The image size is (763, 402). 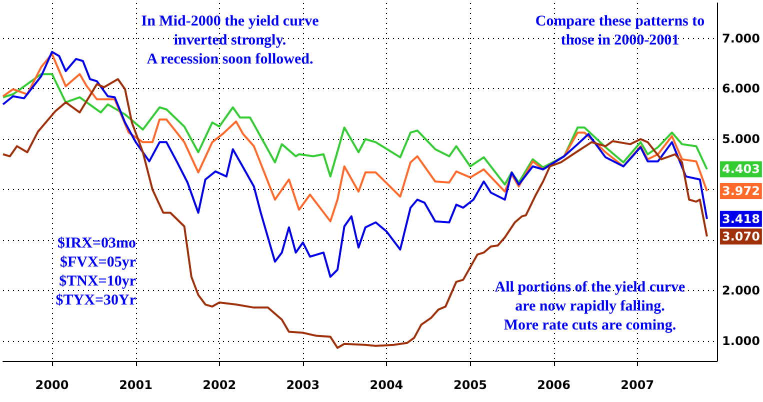 What do you see at coordinates (741, 341) in the screenshot?
I see `y-tick-label: 1.000` at bounding box center [741, 341].